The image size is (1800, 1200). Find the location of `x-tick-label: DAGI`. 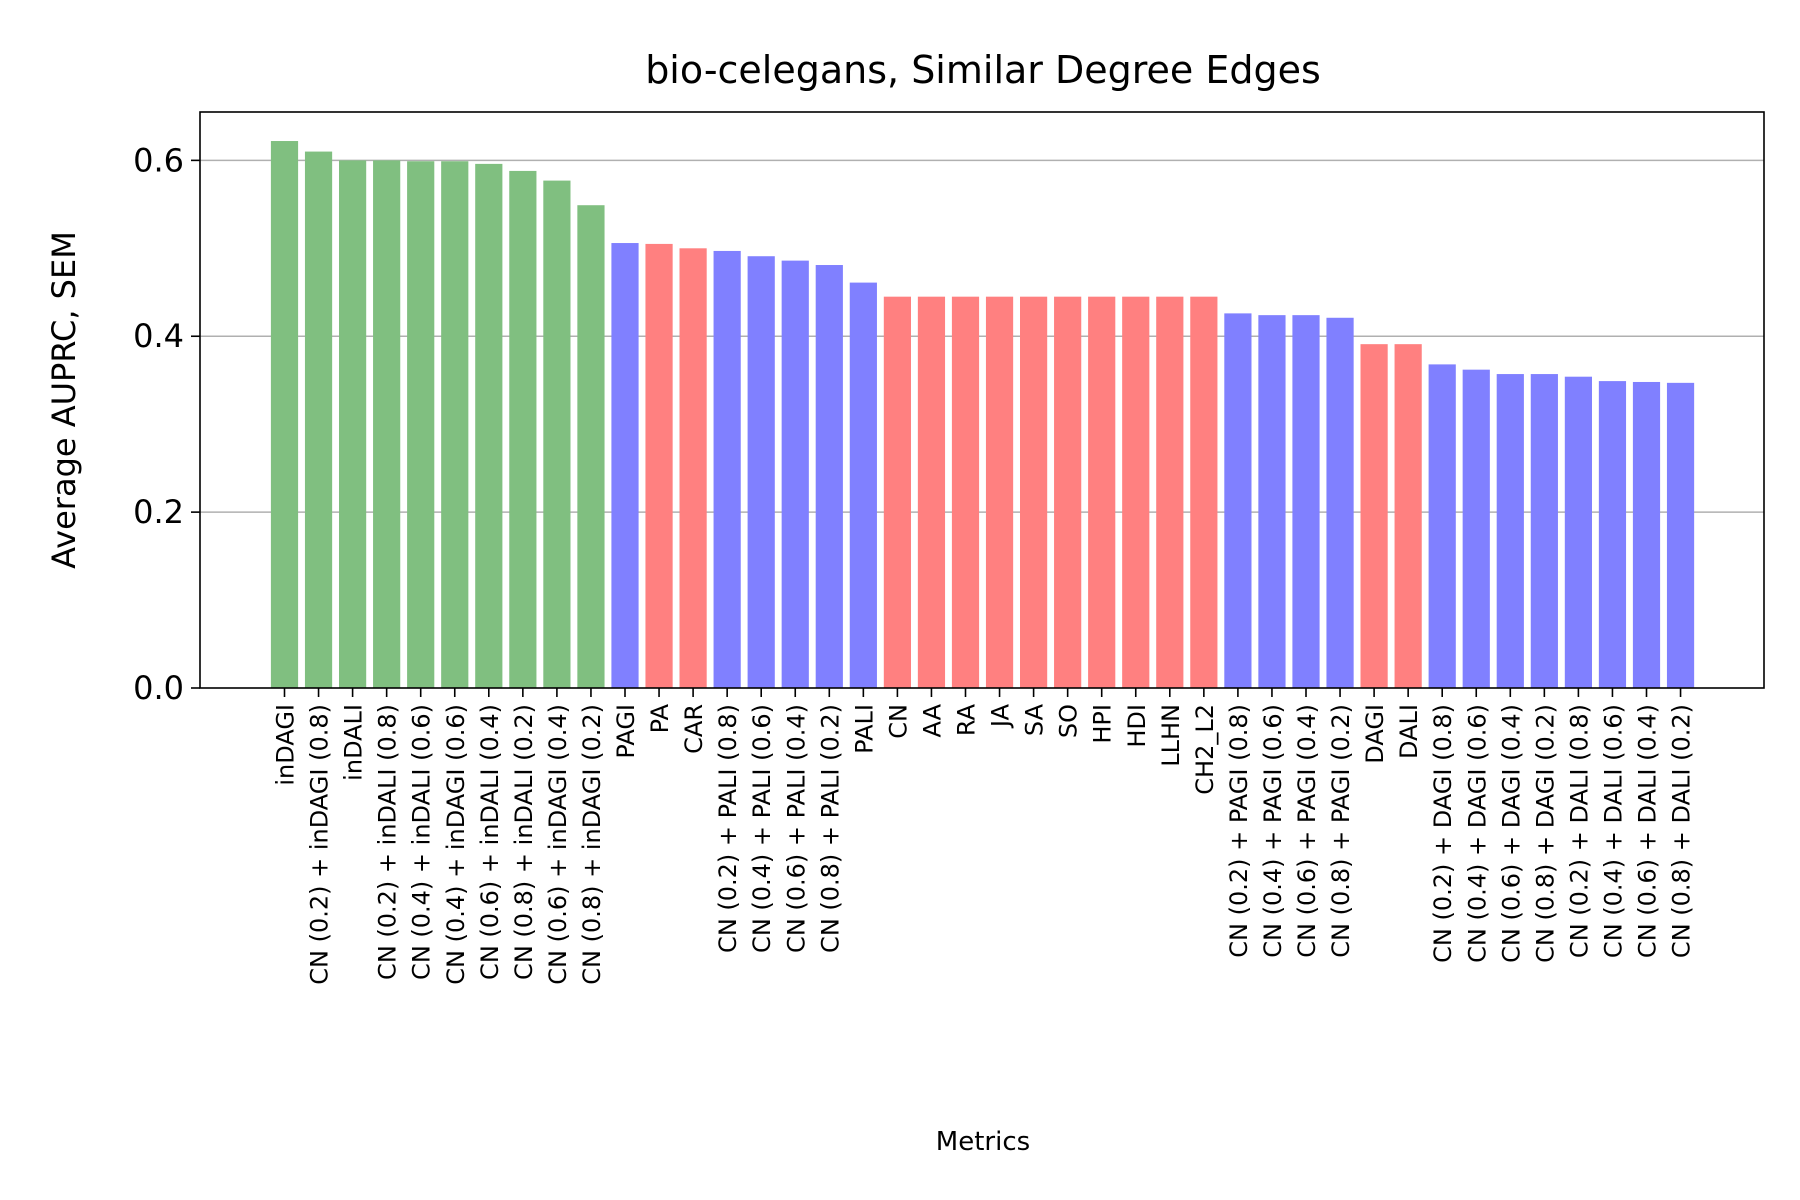

x-tick-label: DAGI is located at coordinates (1375, 734).